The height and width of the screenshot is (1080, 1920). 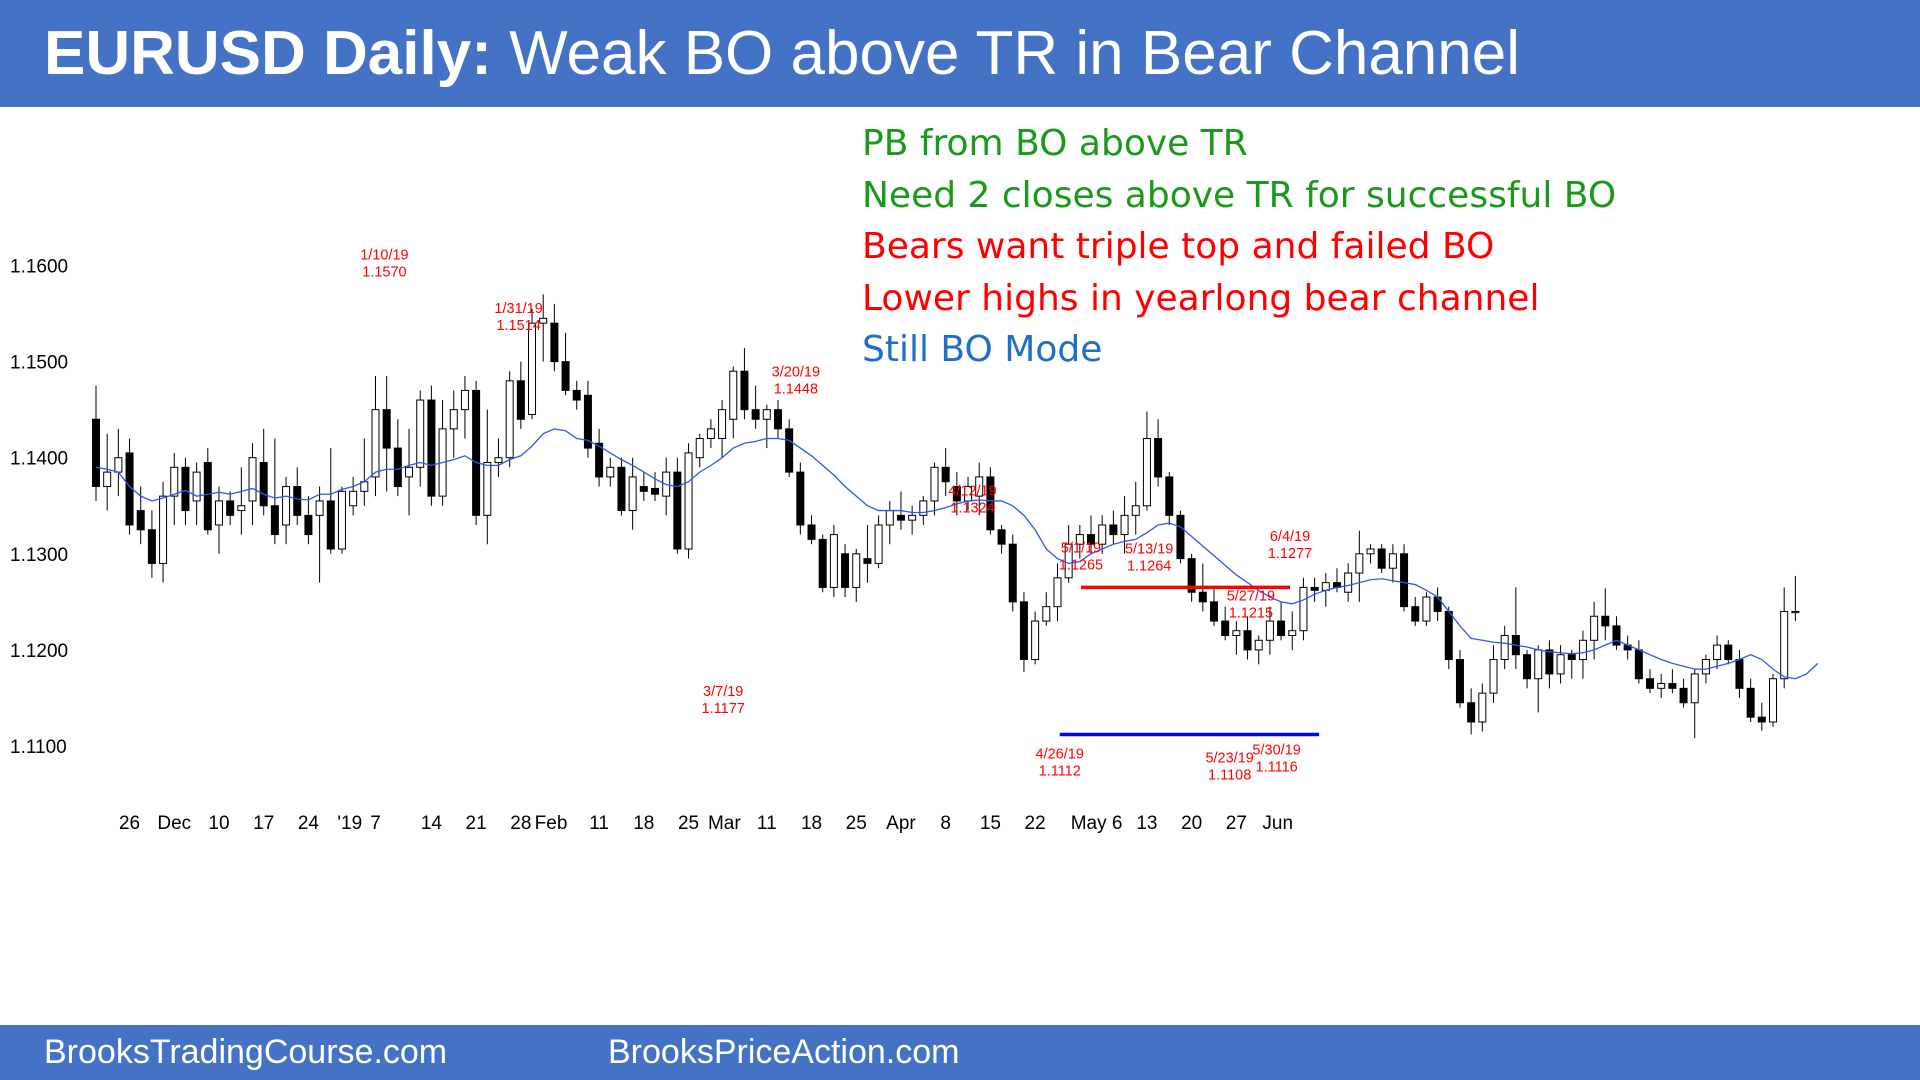 I want to click on y-tick-label: 1.1400, so click(x=39, y=459).